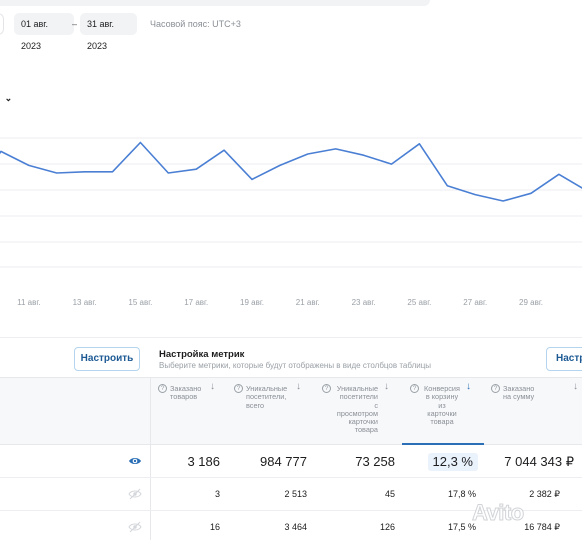  Describe the element at coordinates (461, 527) in the screenshot. I see `table-cell: 17,5 %` at that location.